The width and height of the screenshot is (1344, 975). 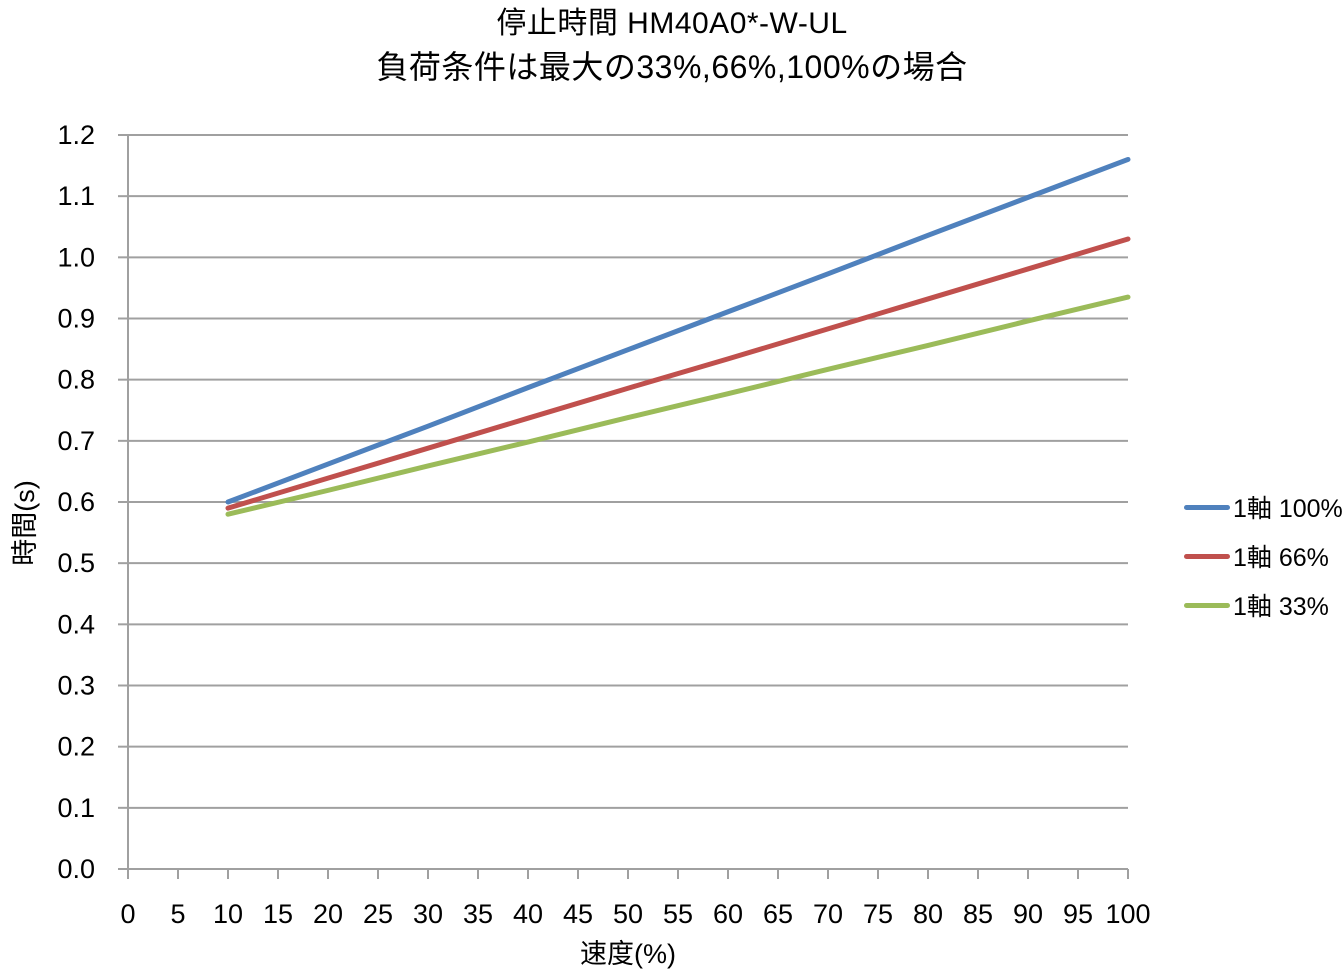 I want to click on legend-label: 1軸 66%, so click(x=1281, y=558).